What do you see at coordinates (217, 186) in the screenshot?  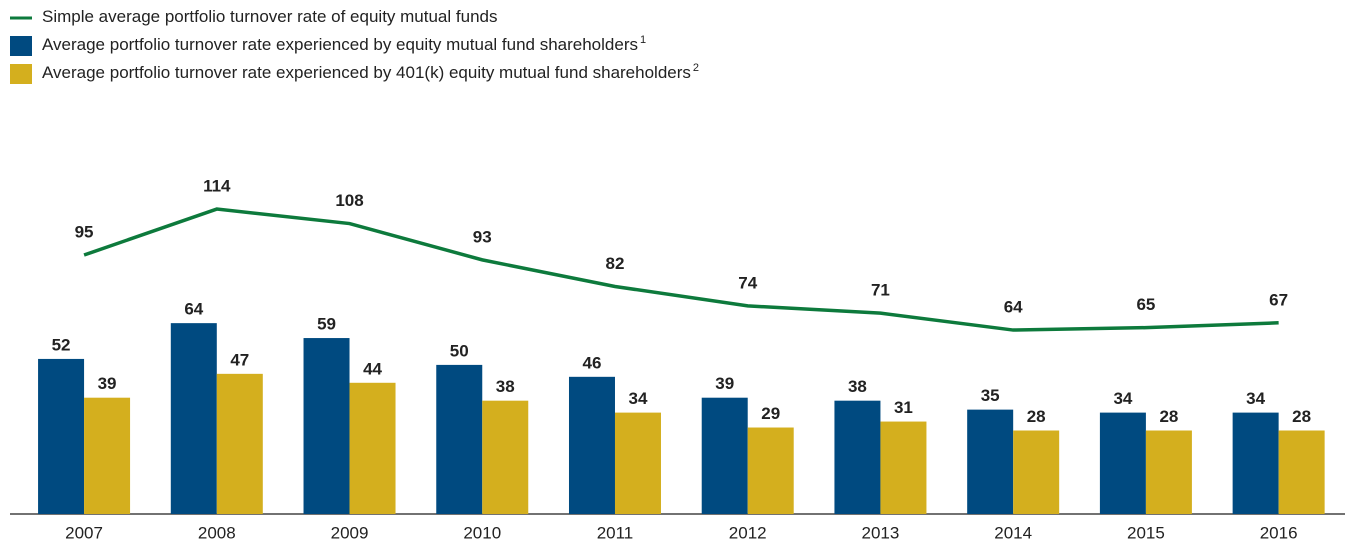 I see `data-label: 114` at bounding box center [217, 186].